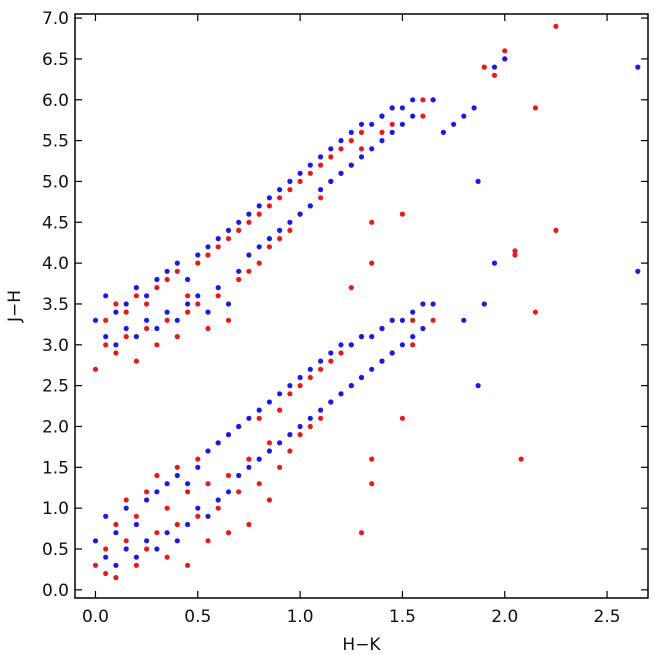 The height and width of the screenshot is (663, 663). Describe the element at coordinates (55, 60) in the screenshot. I see `y-tick-label: 6.5` at that location.